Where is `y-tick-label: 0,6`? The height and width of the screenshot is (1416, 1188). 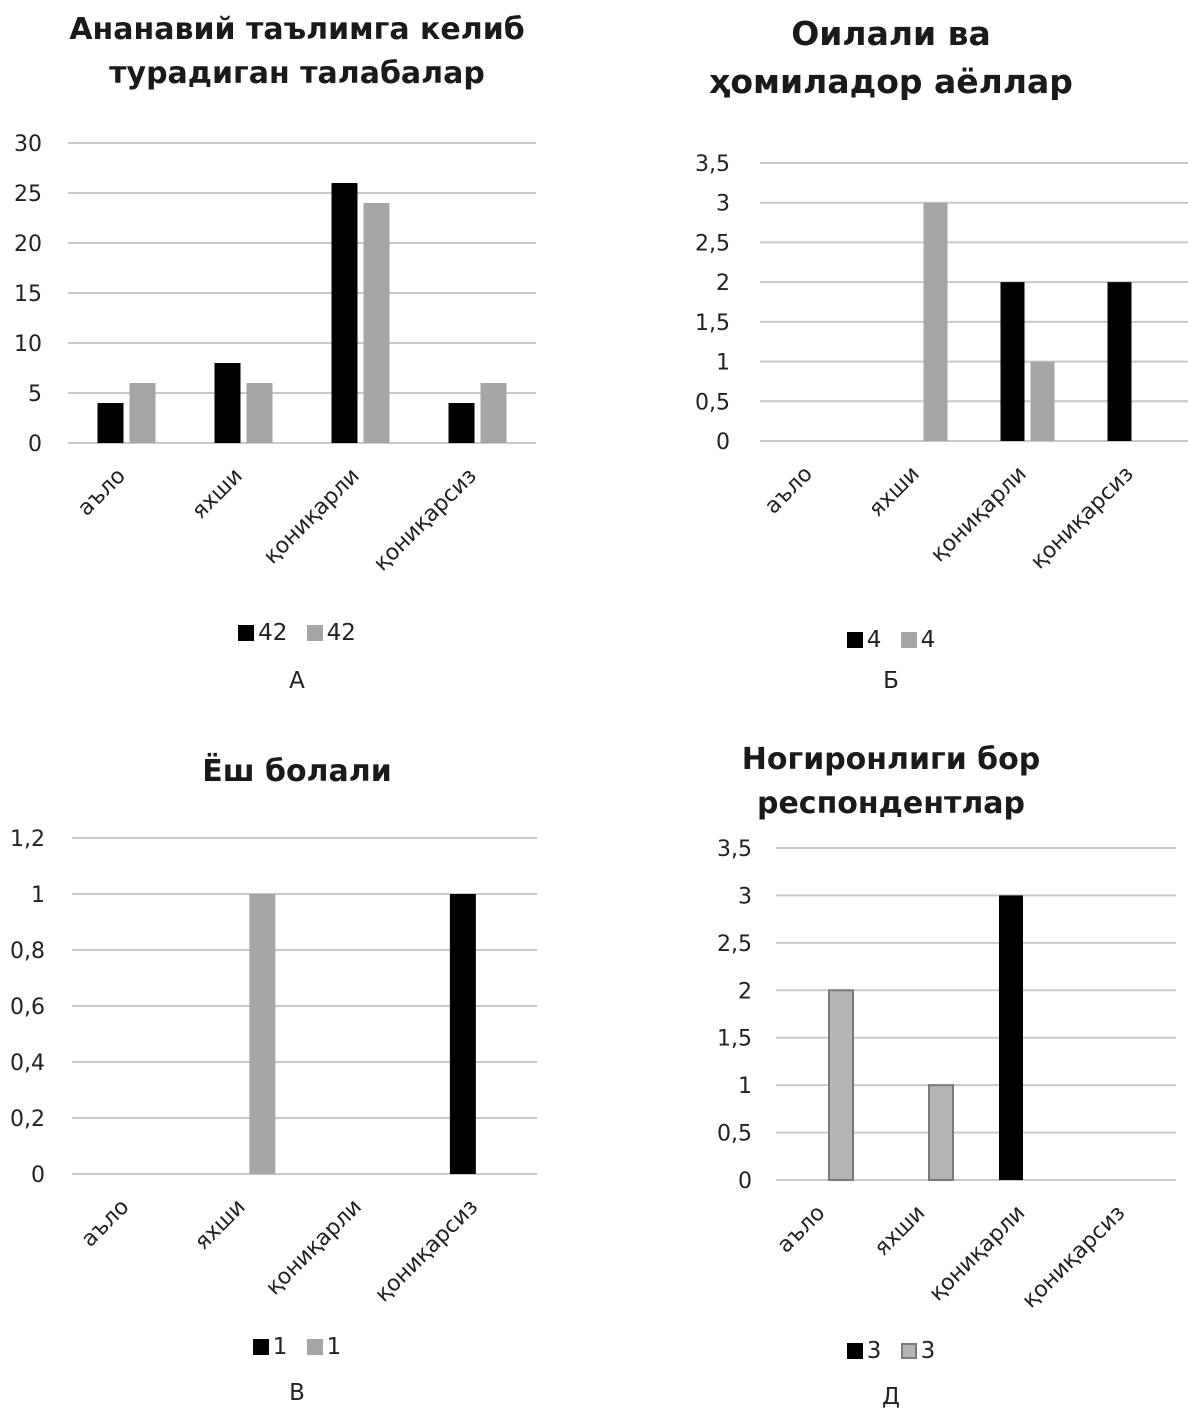 y-tick-label: 0,6 is located at coordinates (27, 1007).